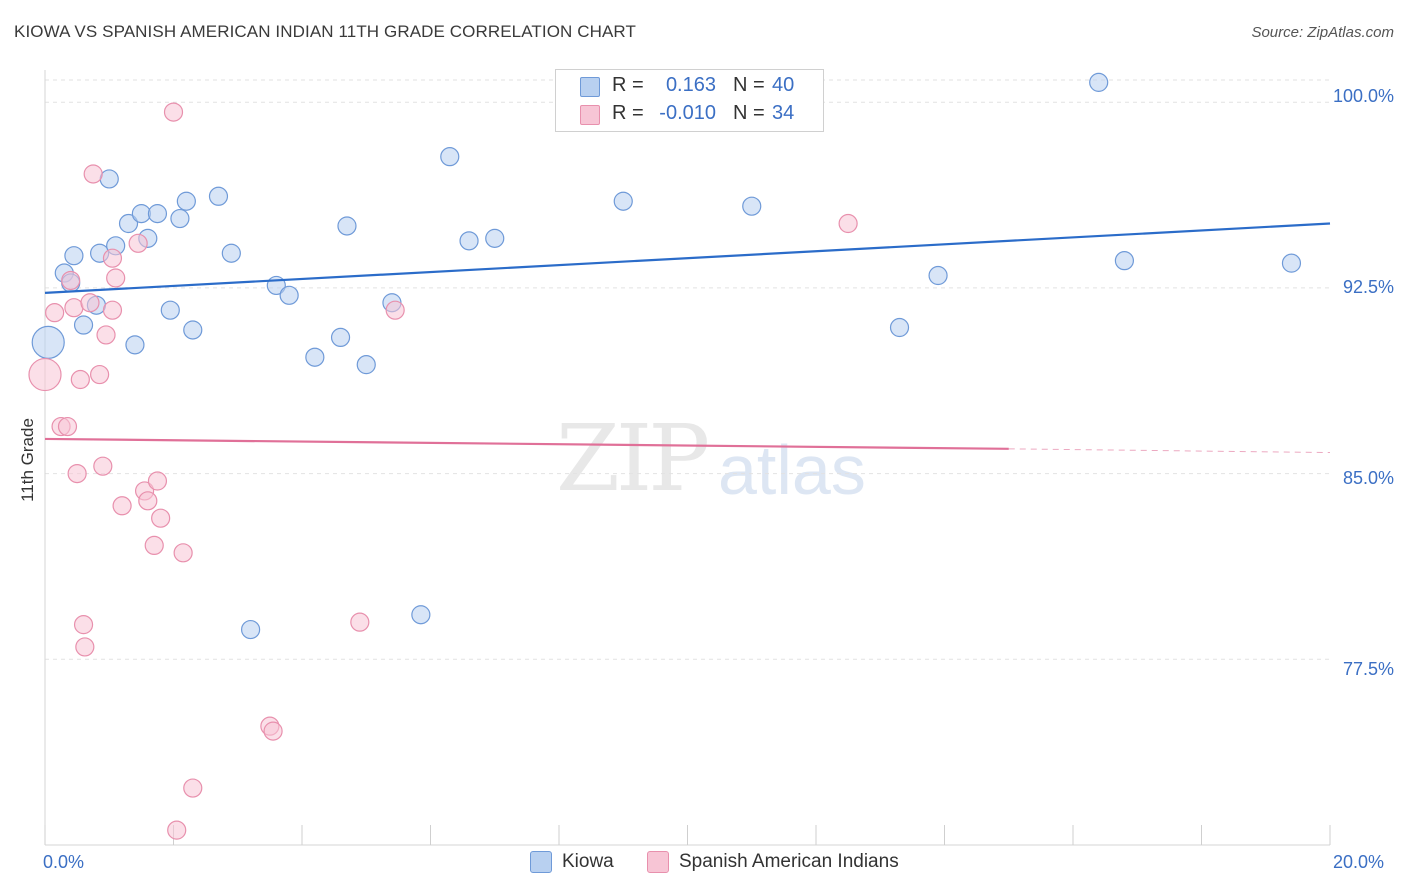 Image resolution: width=1406 pixels, height=892 pixels. What do you see at coordinates (1359, 862) in the screenshot?
I see `x-tick-label: 20.0%` at bounding box center [1359, 862].